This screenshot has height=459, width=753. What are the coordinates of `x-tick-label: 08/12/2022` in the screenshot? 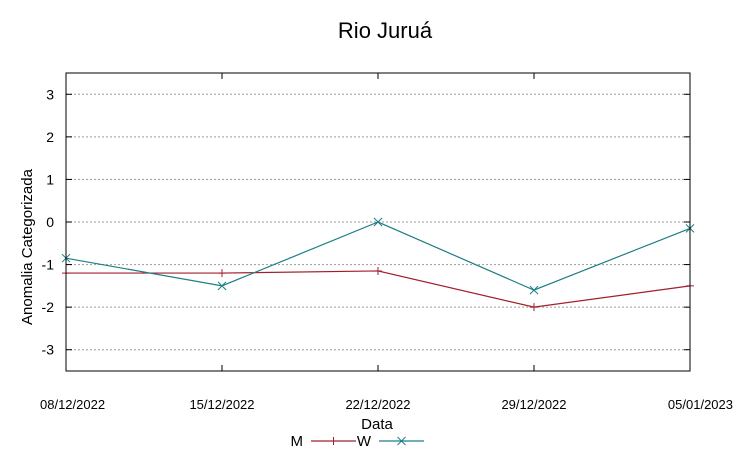 It's located at (72, 404).